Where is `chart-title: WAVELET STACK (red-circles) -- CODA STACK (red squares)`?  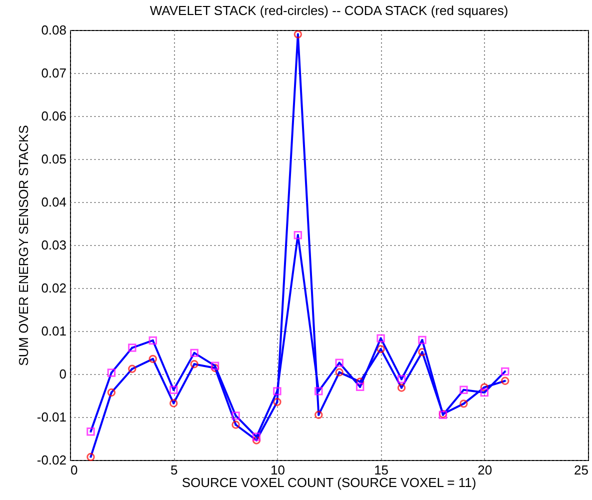 chart-title: WAVELET STACK (red-circles) -- CODA STACK (red squares) is located at coordinates (329, 10).